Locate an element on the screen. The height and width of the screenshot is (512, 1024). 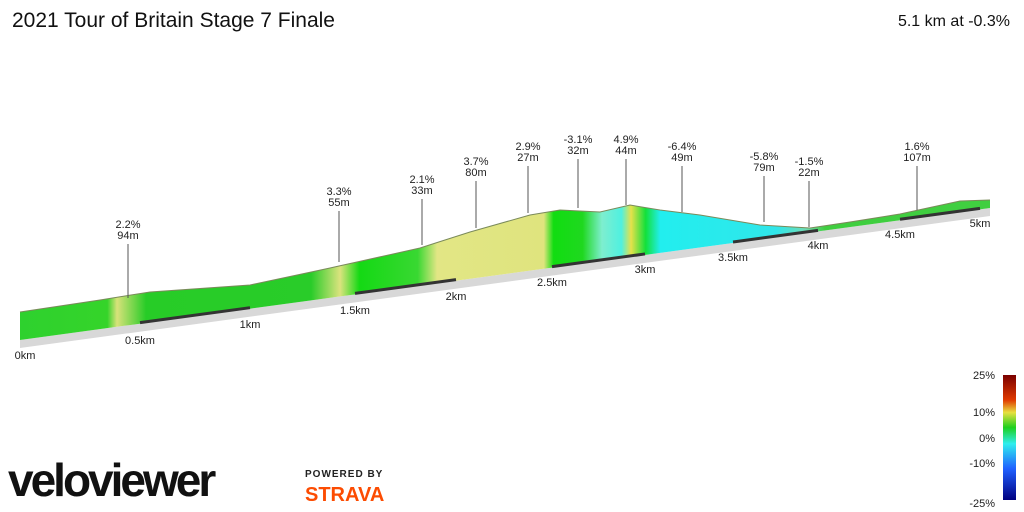
annotation-grade: -5.8% is located at coordinates (764, 157).